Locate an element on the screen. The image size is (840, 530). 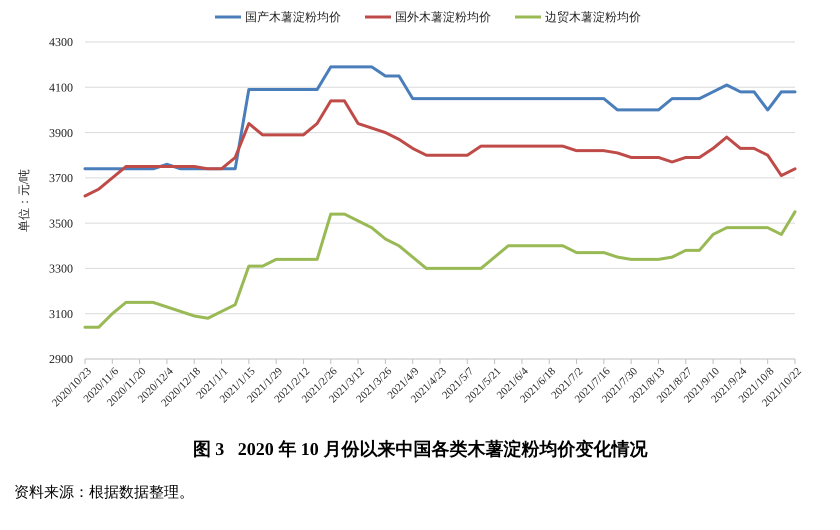
legend-label: 国外木薯淀粉均价 is located at coordinates (443, 17).